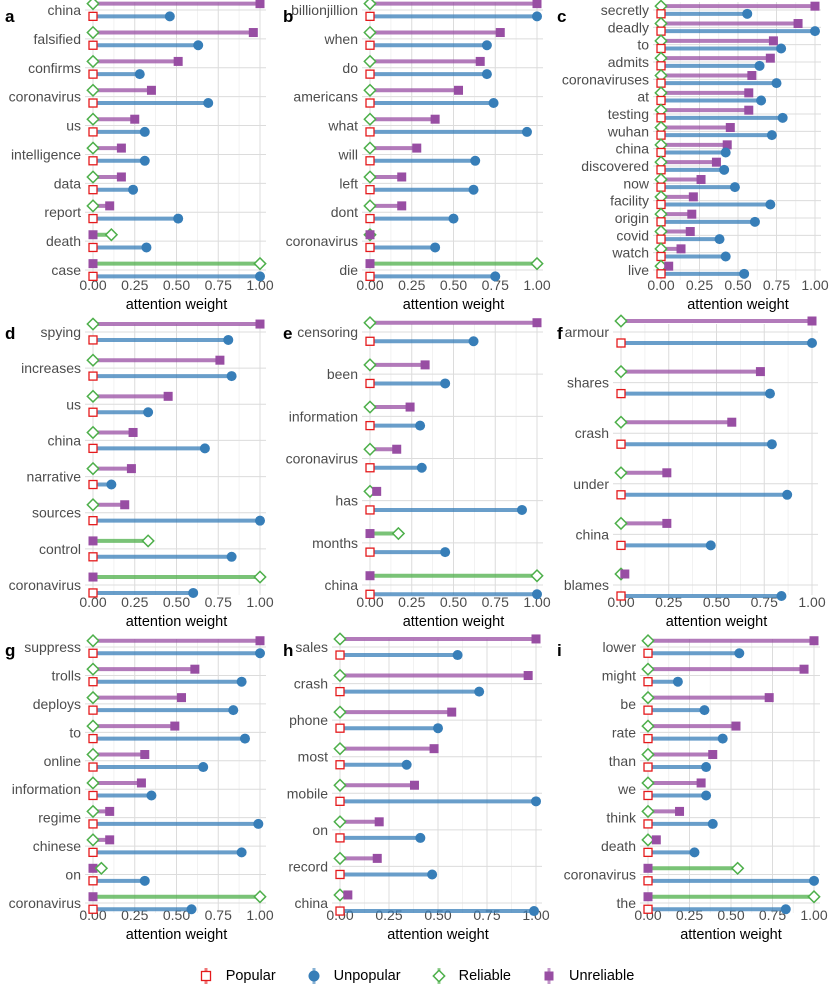 The height and width of the screenshot is (996, 830). What do you see at coordinates (308, 720) in the screenshot?
I see `category-label: phone` at bounding box center [308, 720].